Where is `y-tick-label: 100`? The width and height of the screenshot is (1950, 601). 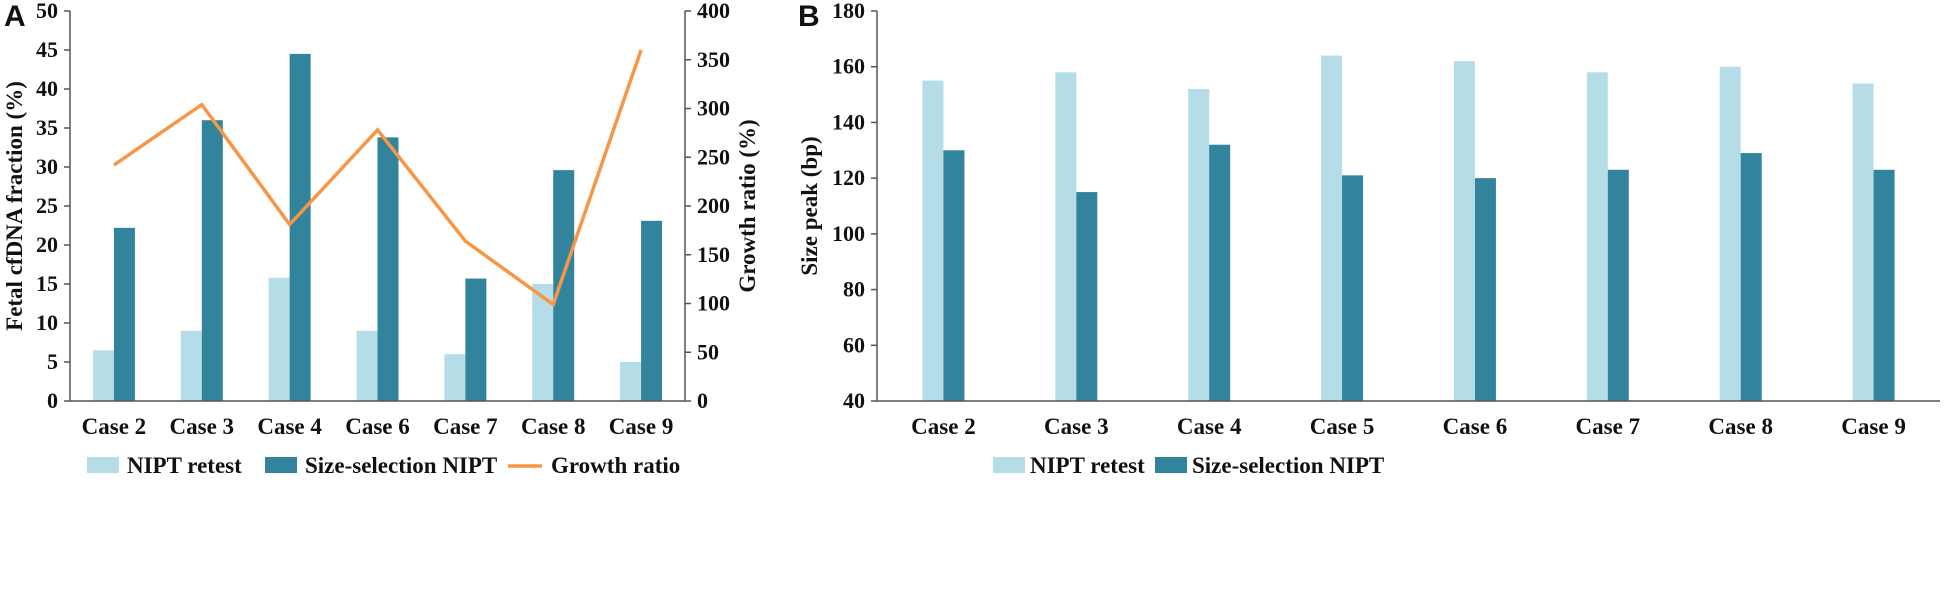 y-tick-label: 100 is located at coordinates (848, 233).